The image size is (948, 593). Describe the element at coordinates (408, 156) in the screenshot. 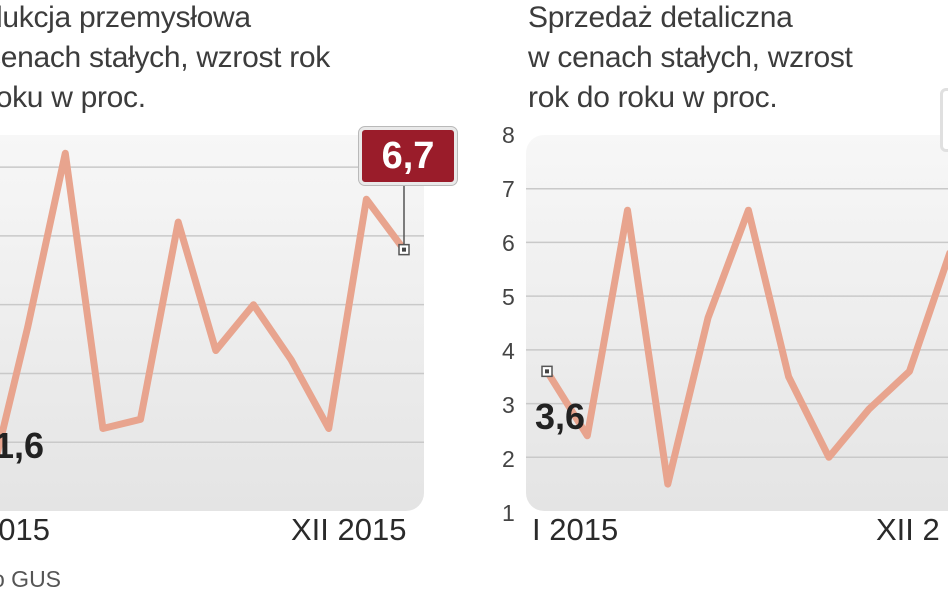

I see `left-end-value-badge: 6,7` at that location.